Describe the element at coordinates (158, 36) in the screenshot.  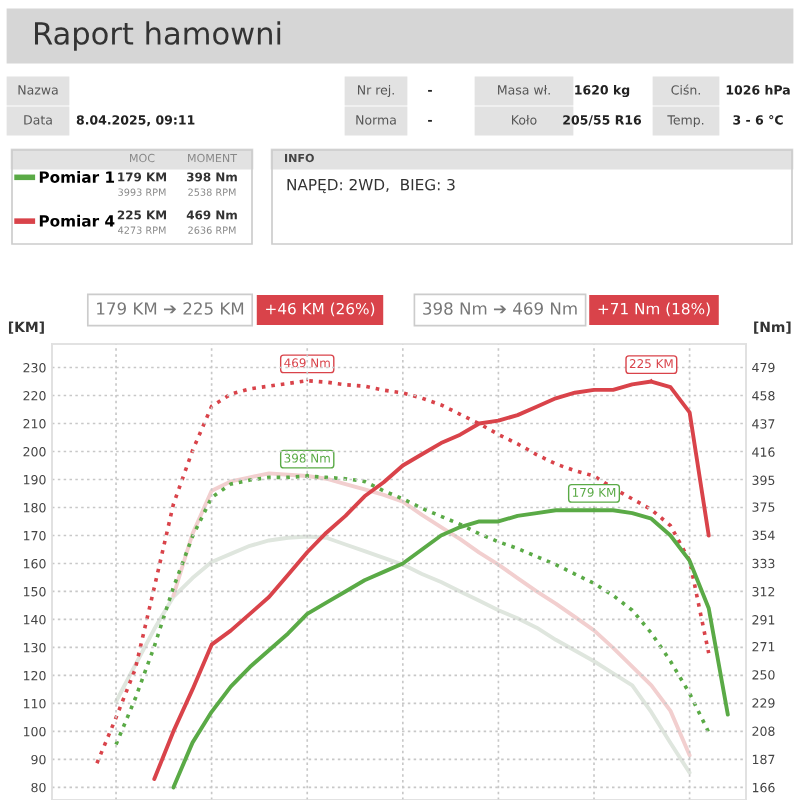
I see `chart-title: Raport hamowni` at that location.